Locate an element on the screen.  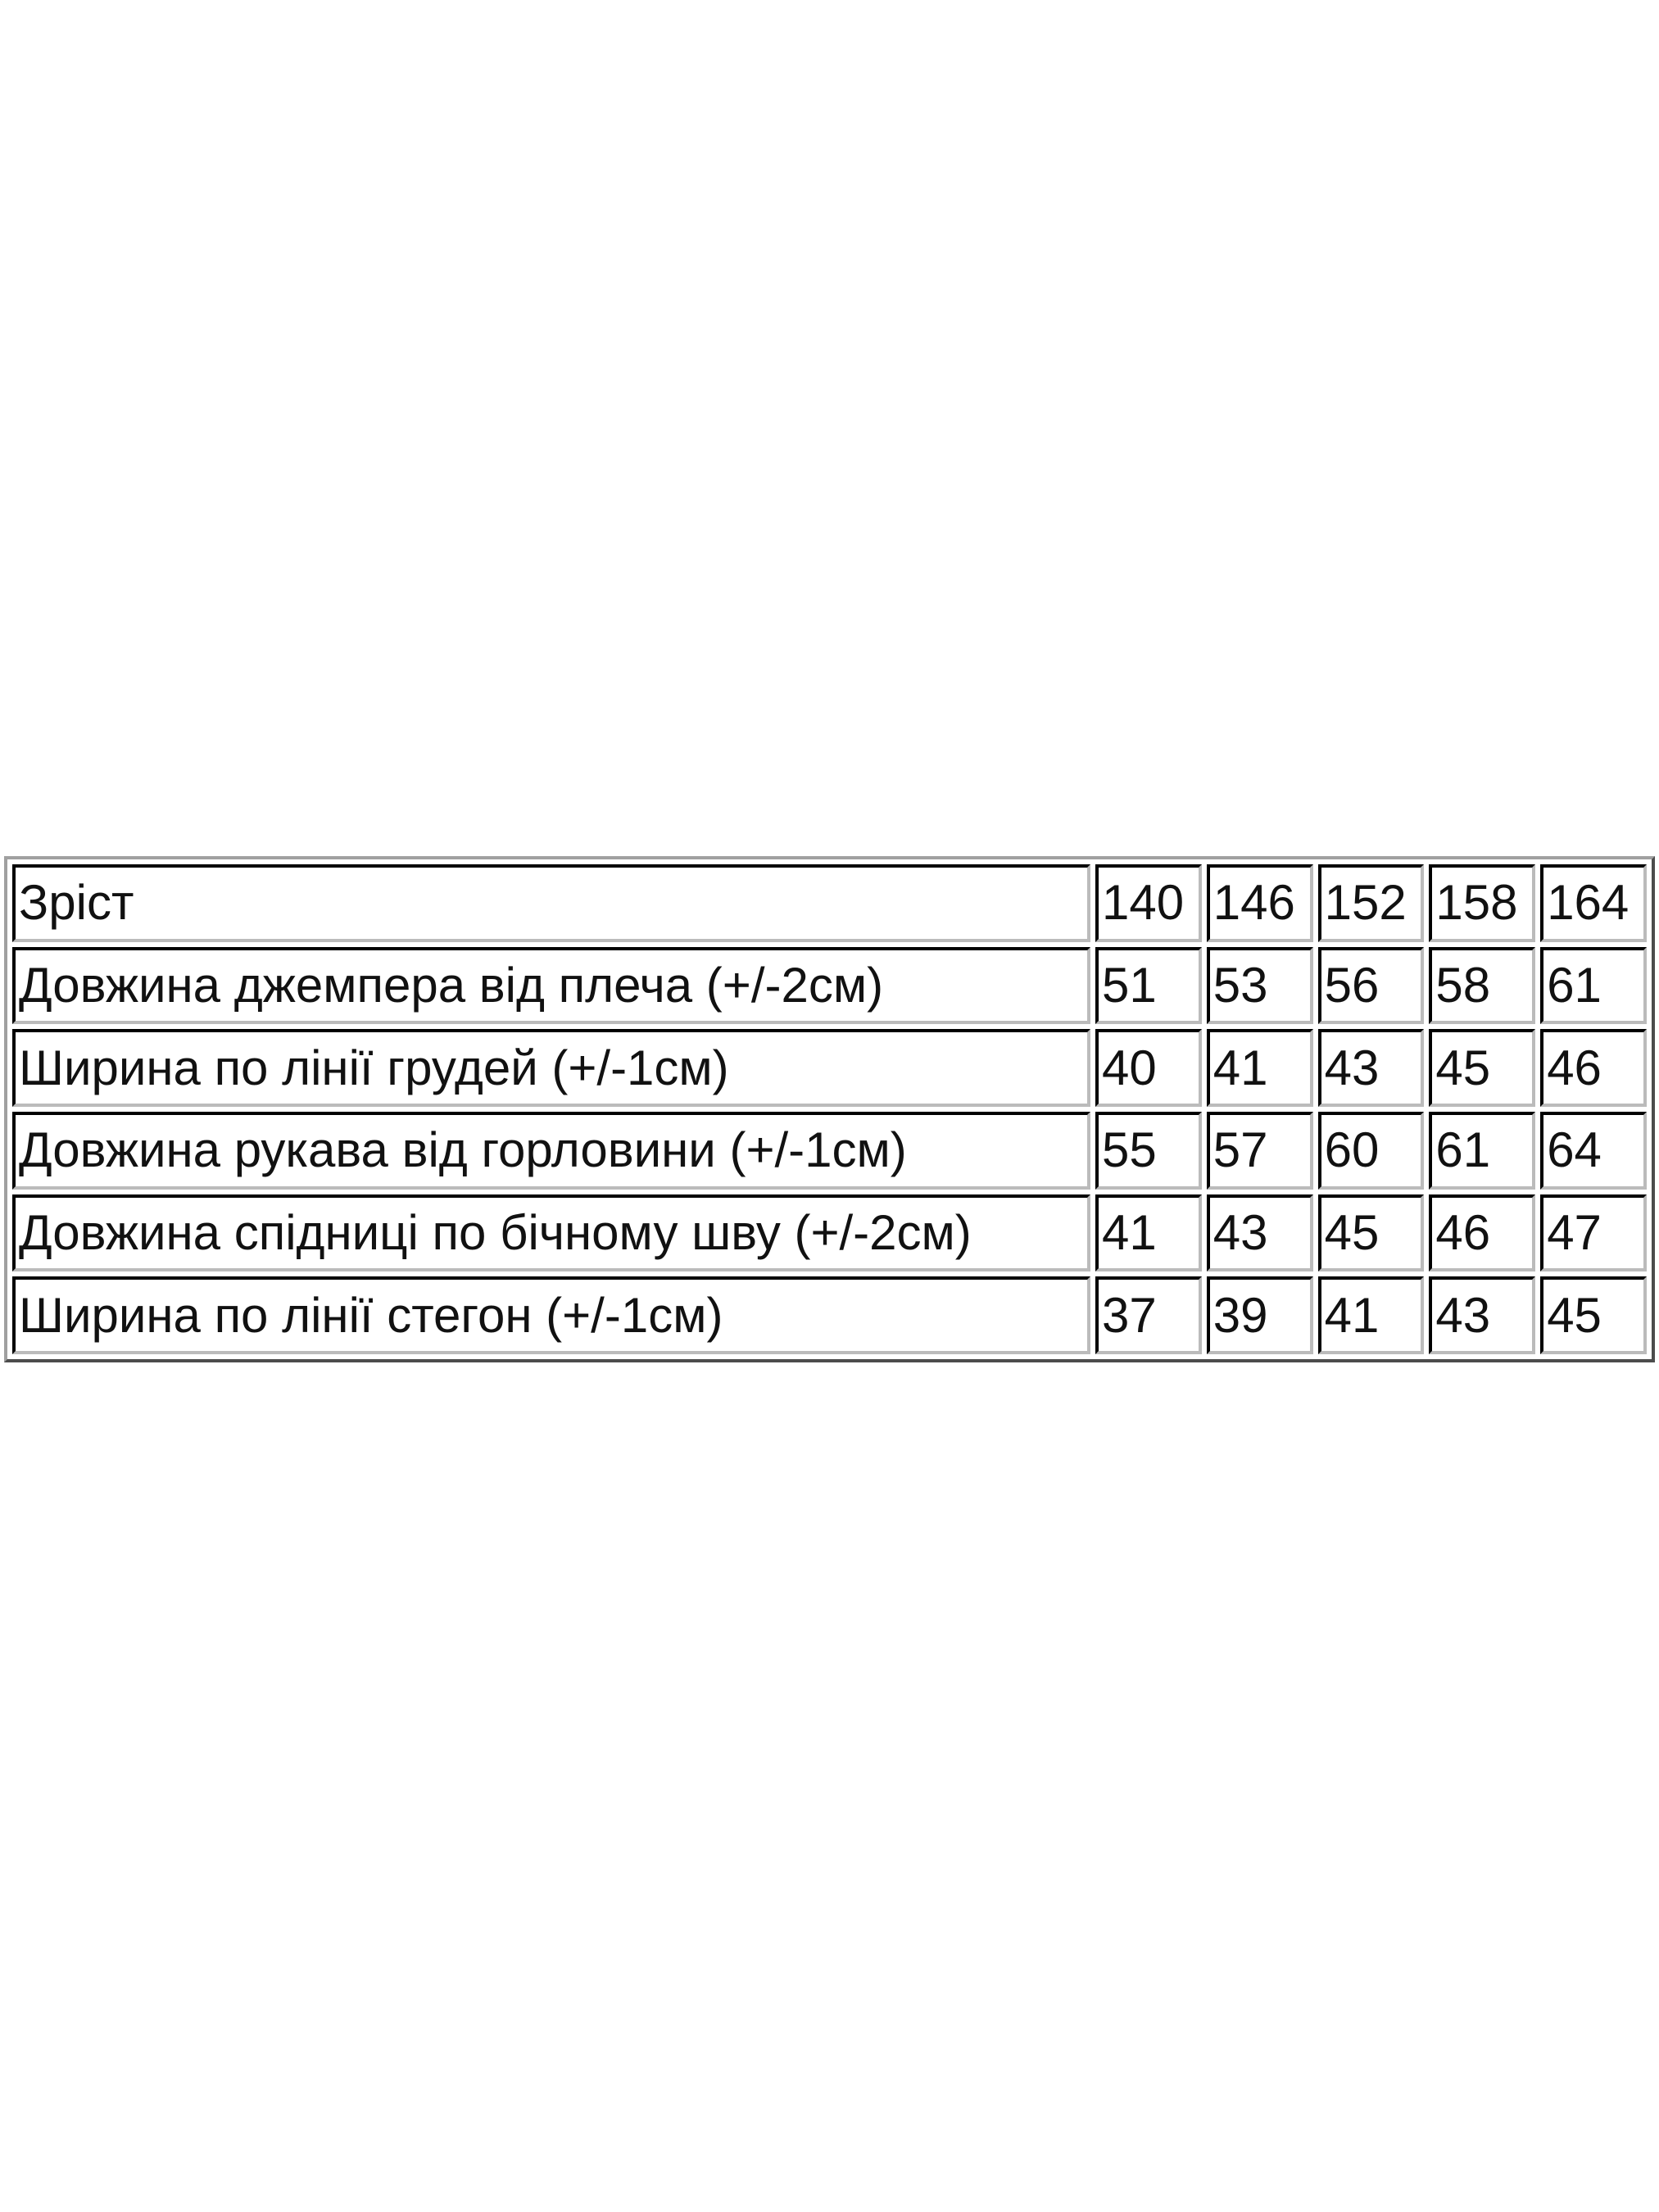
size-cell: 58 is located at coordinates (1482, 985).